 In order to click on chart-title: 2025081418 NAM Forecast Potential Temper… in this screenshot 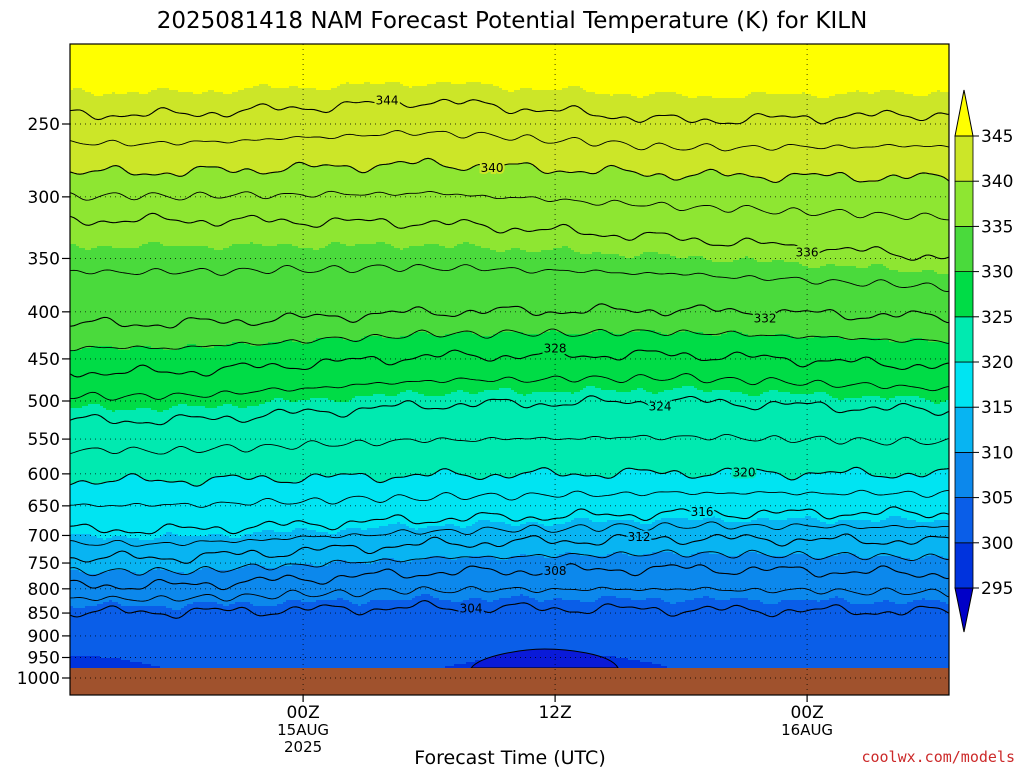, I will do `click(512, 21)`.